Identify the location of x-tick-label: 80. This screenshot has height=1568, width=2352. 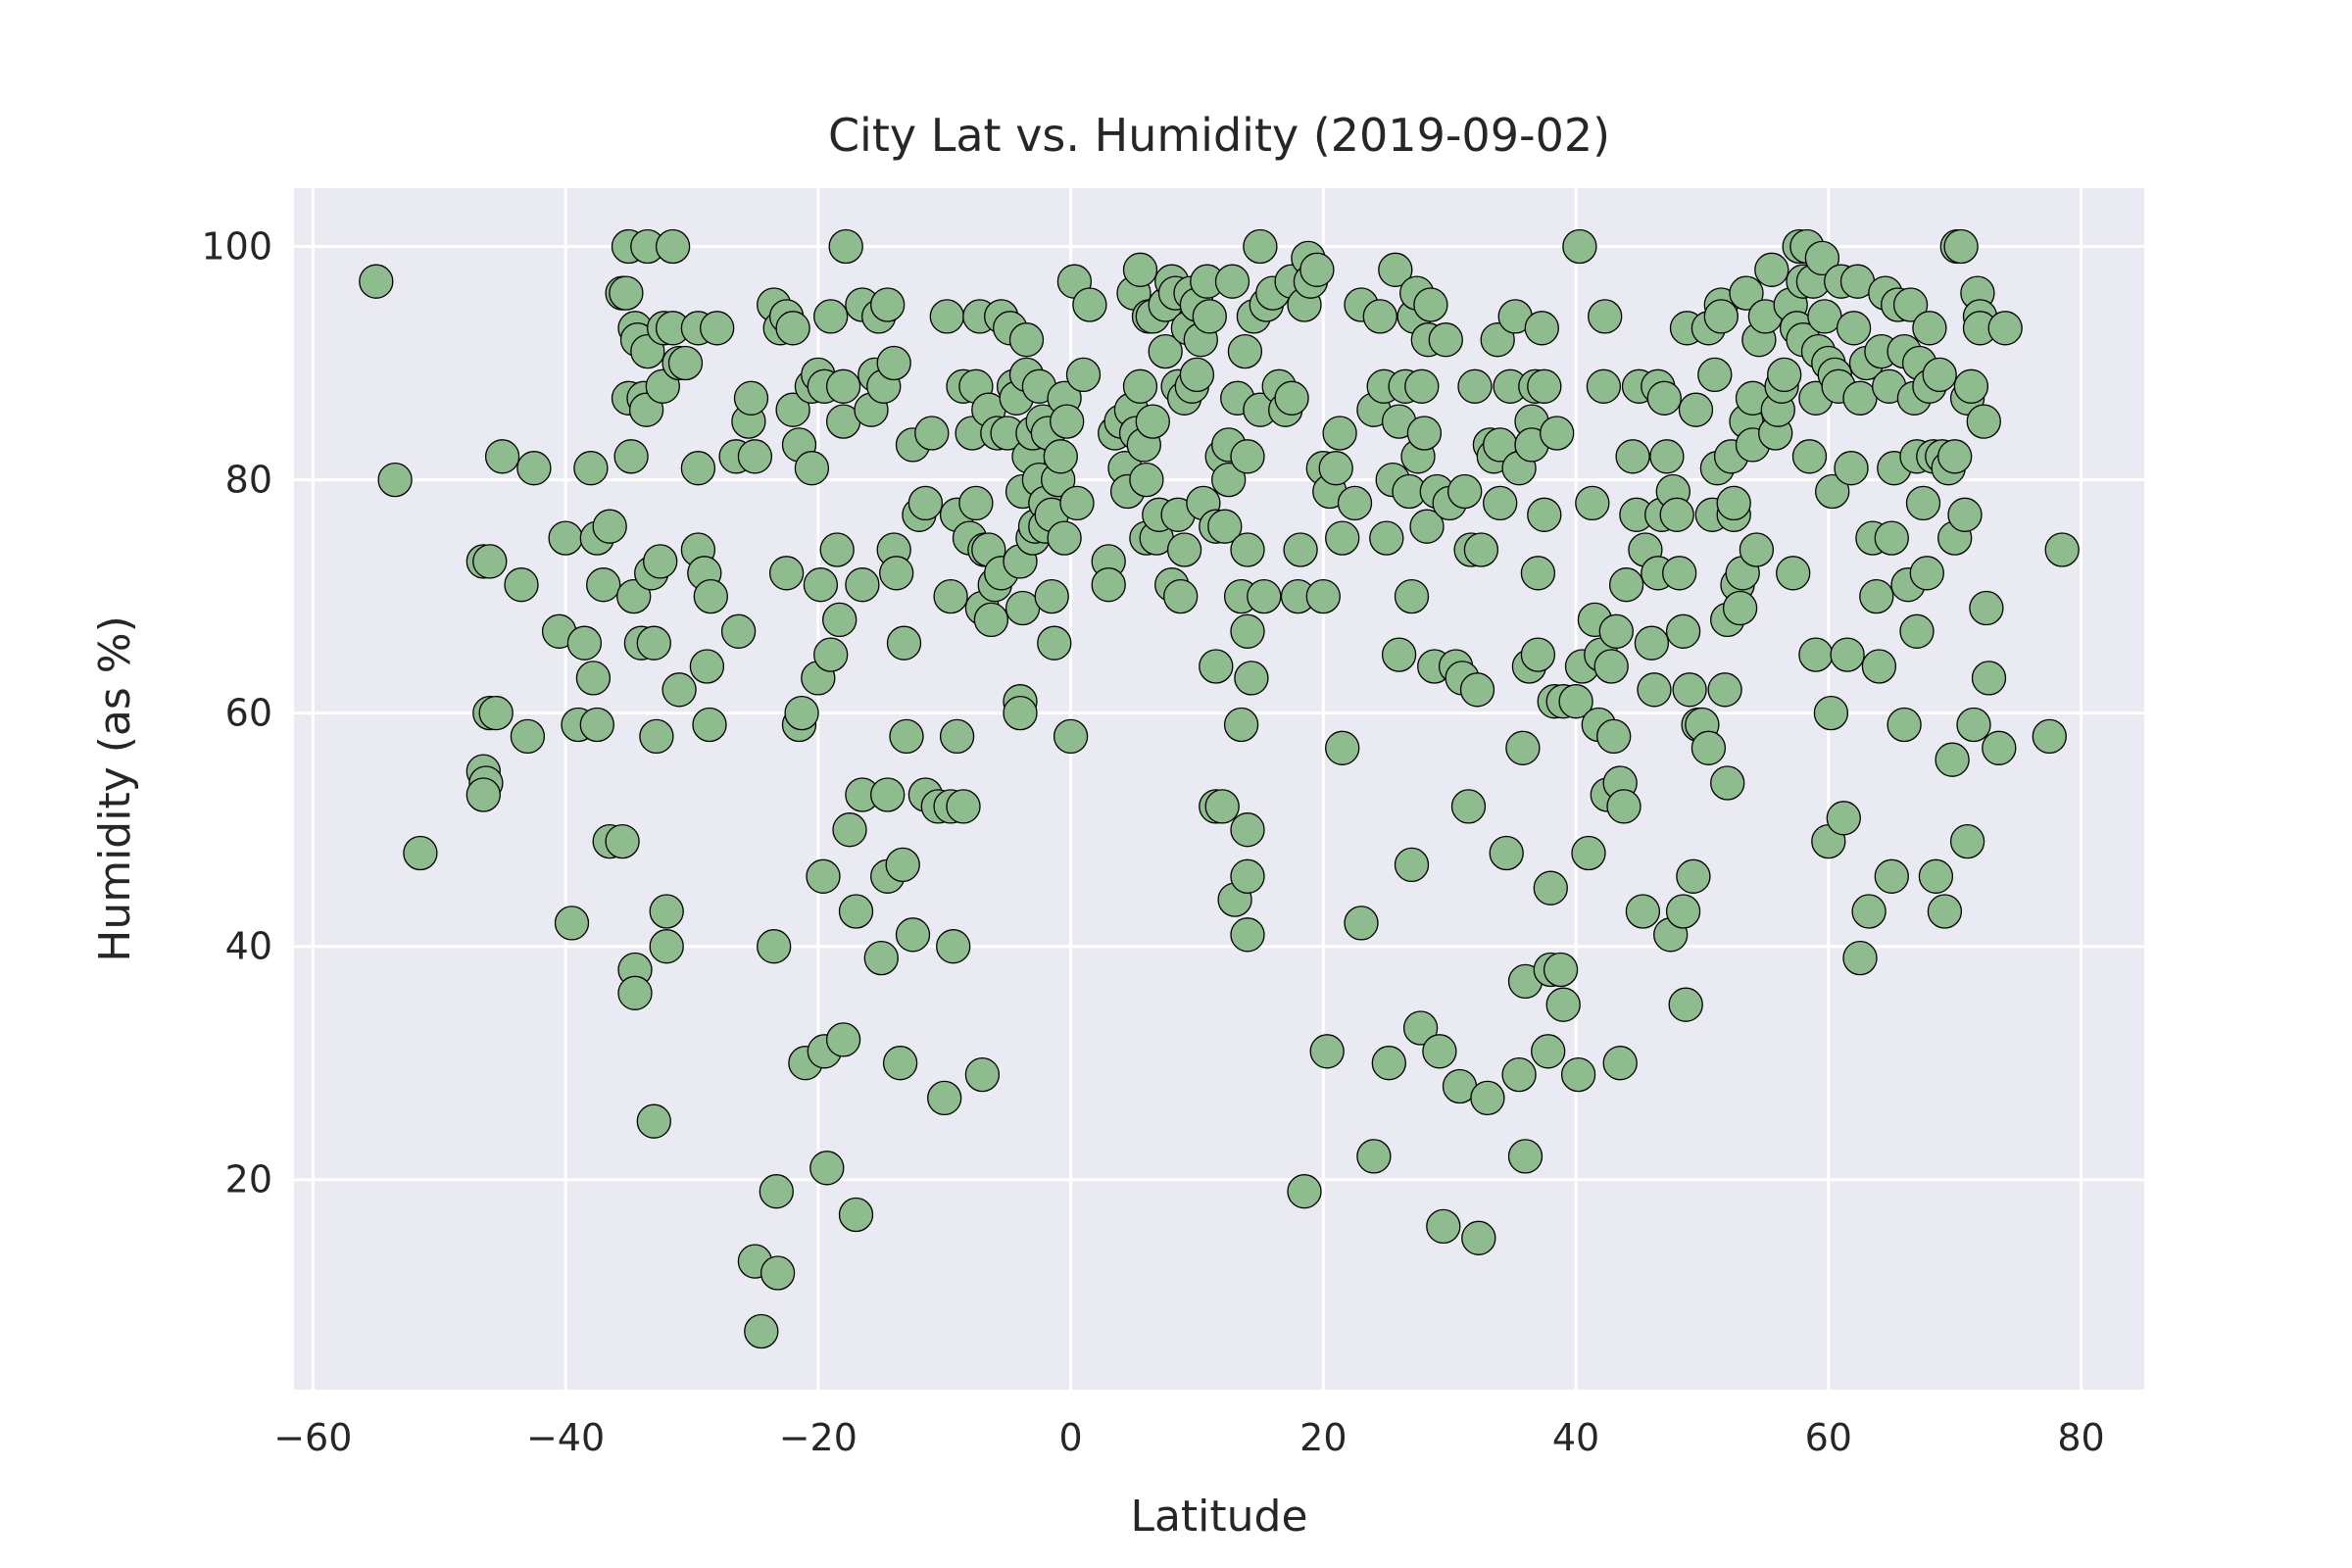
(2080, 1437).